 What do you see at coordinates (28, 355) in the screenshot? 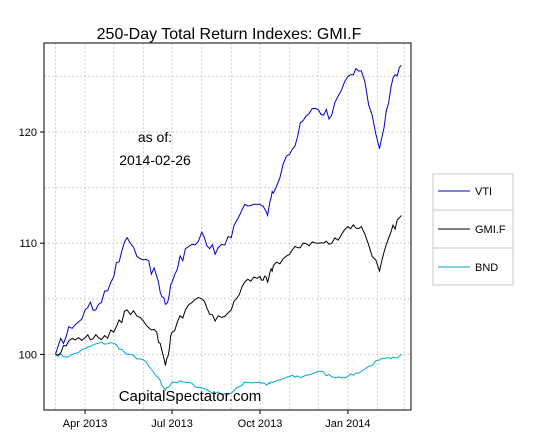
I see `y-tick-label: 100` at bounding box center [28, 355].